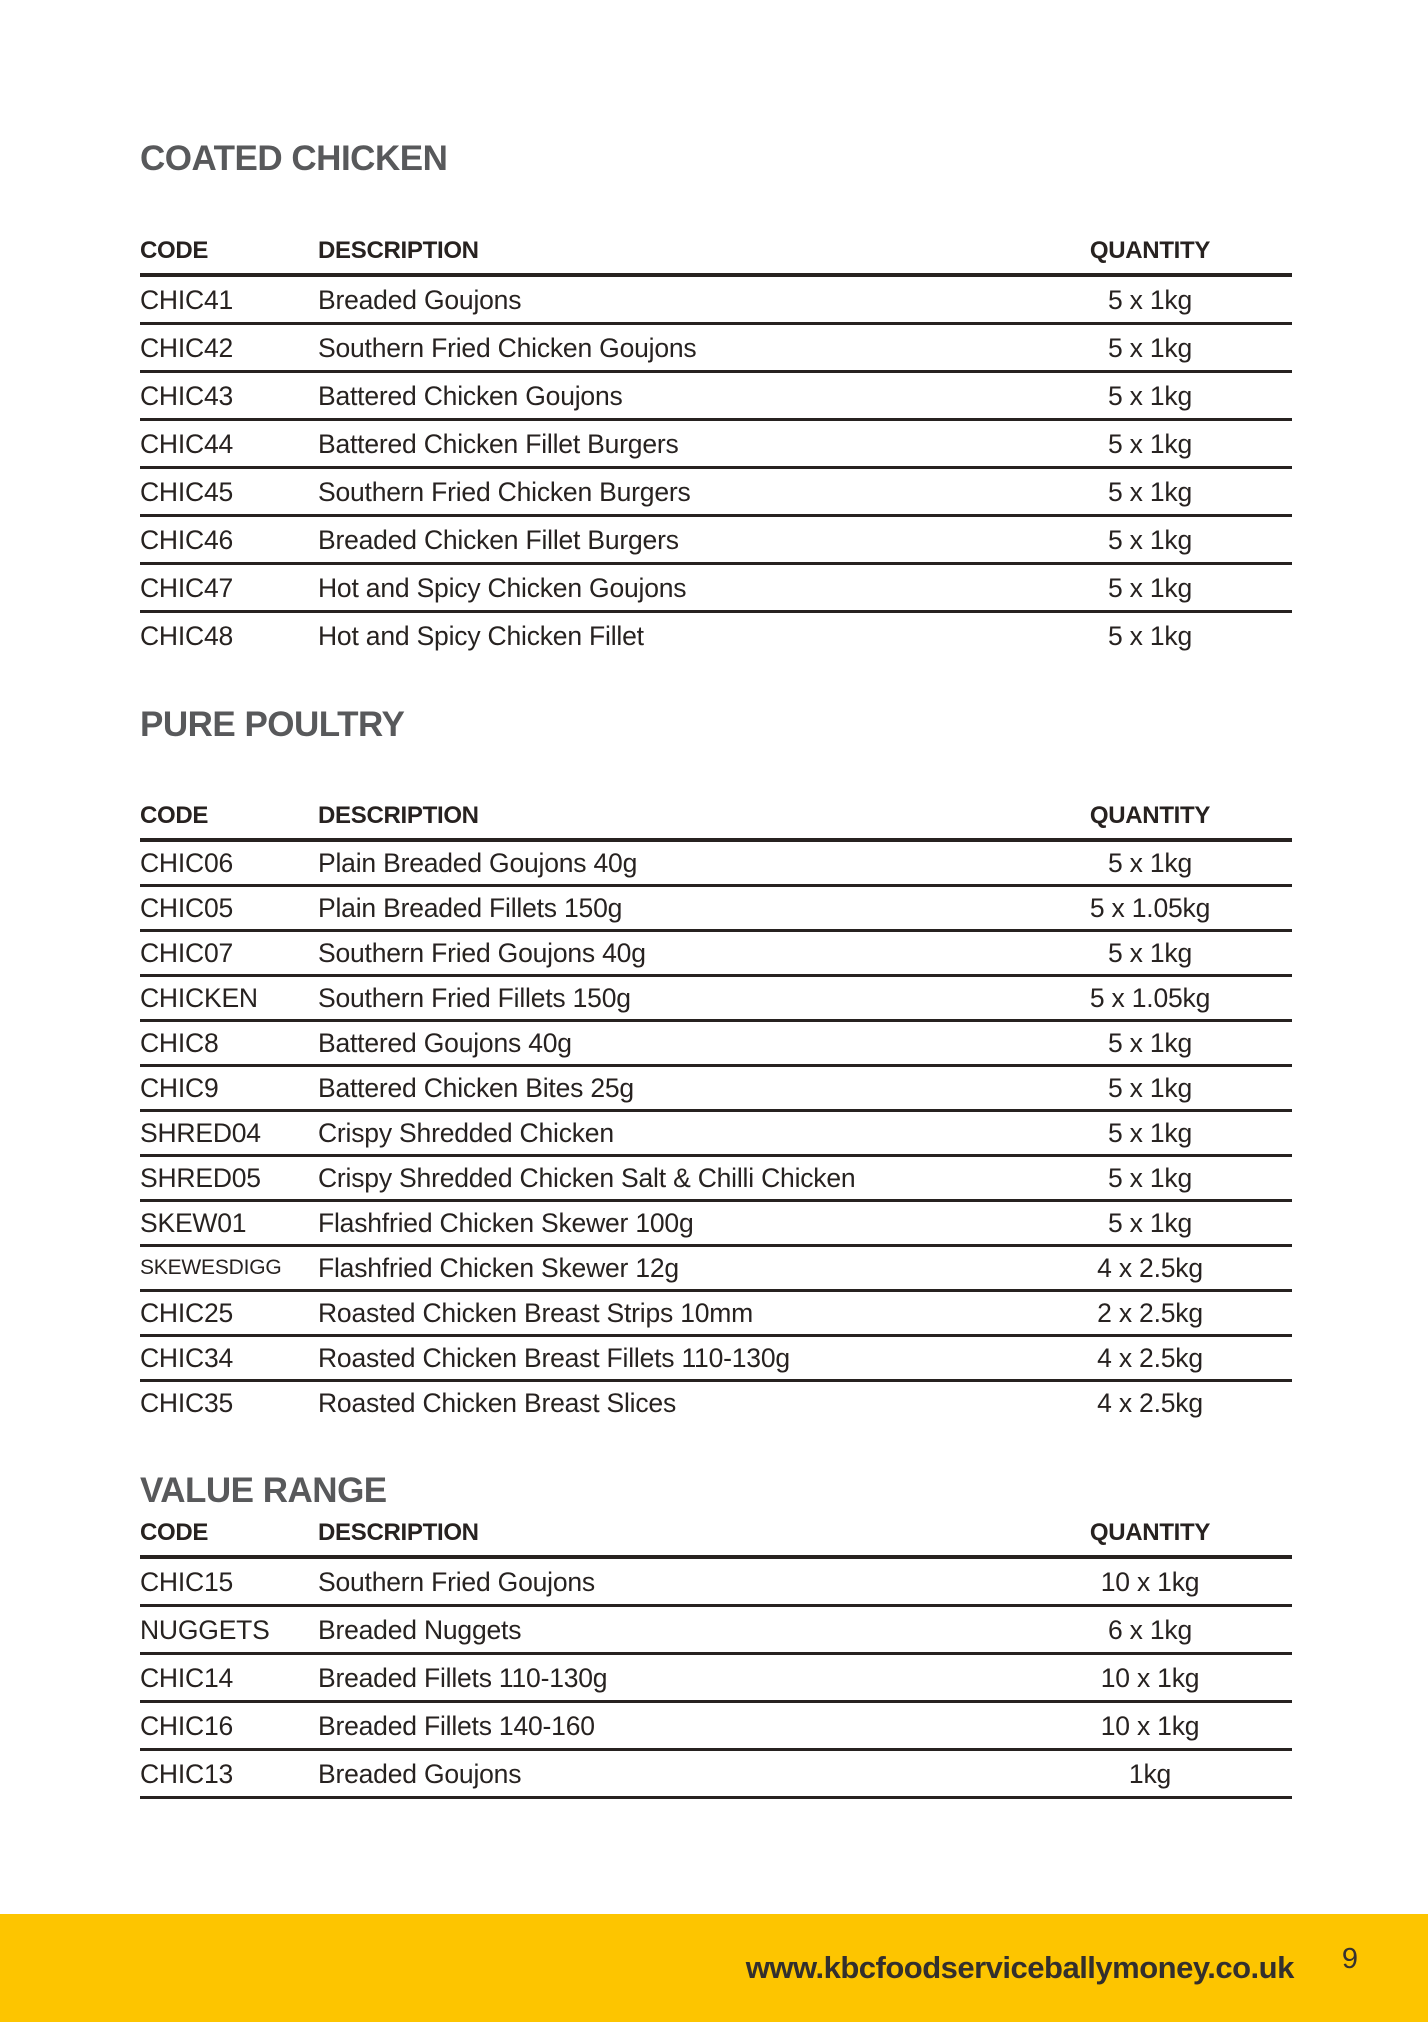 This screenshot has height=2028, width=1428. I want to click on cell-description: Southern Fried Goujons 40g, so click(663, 953).